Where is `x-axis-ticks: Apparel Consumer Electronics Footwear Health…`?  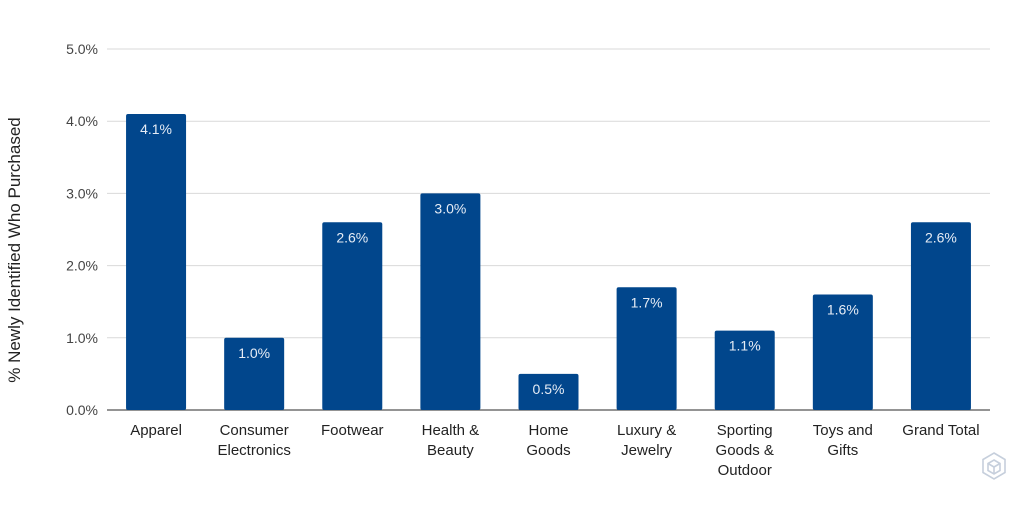
x-axis-ticks: Apparel Consumer Electronics Footwear Health… is located at coordinates (554, 450).